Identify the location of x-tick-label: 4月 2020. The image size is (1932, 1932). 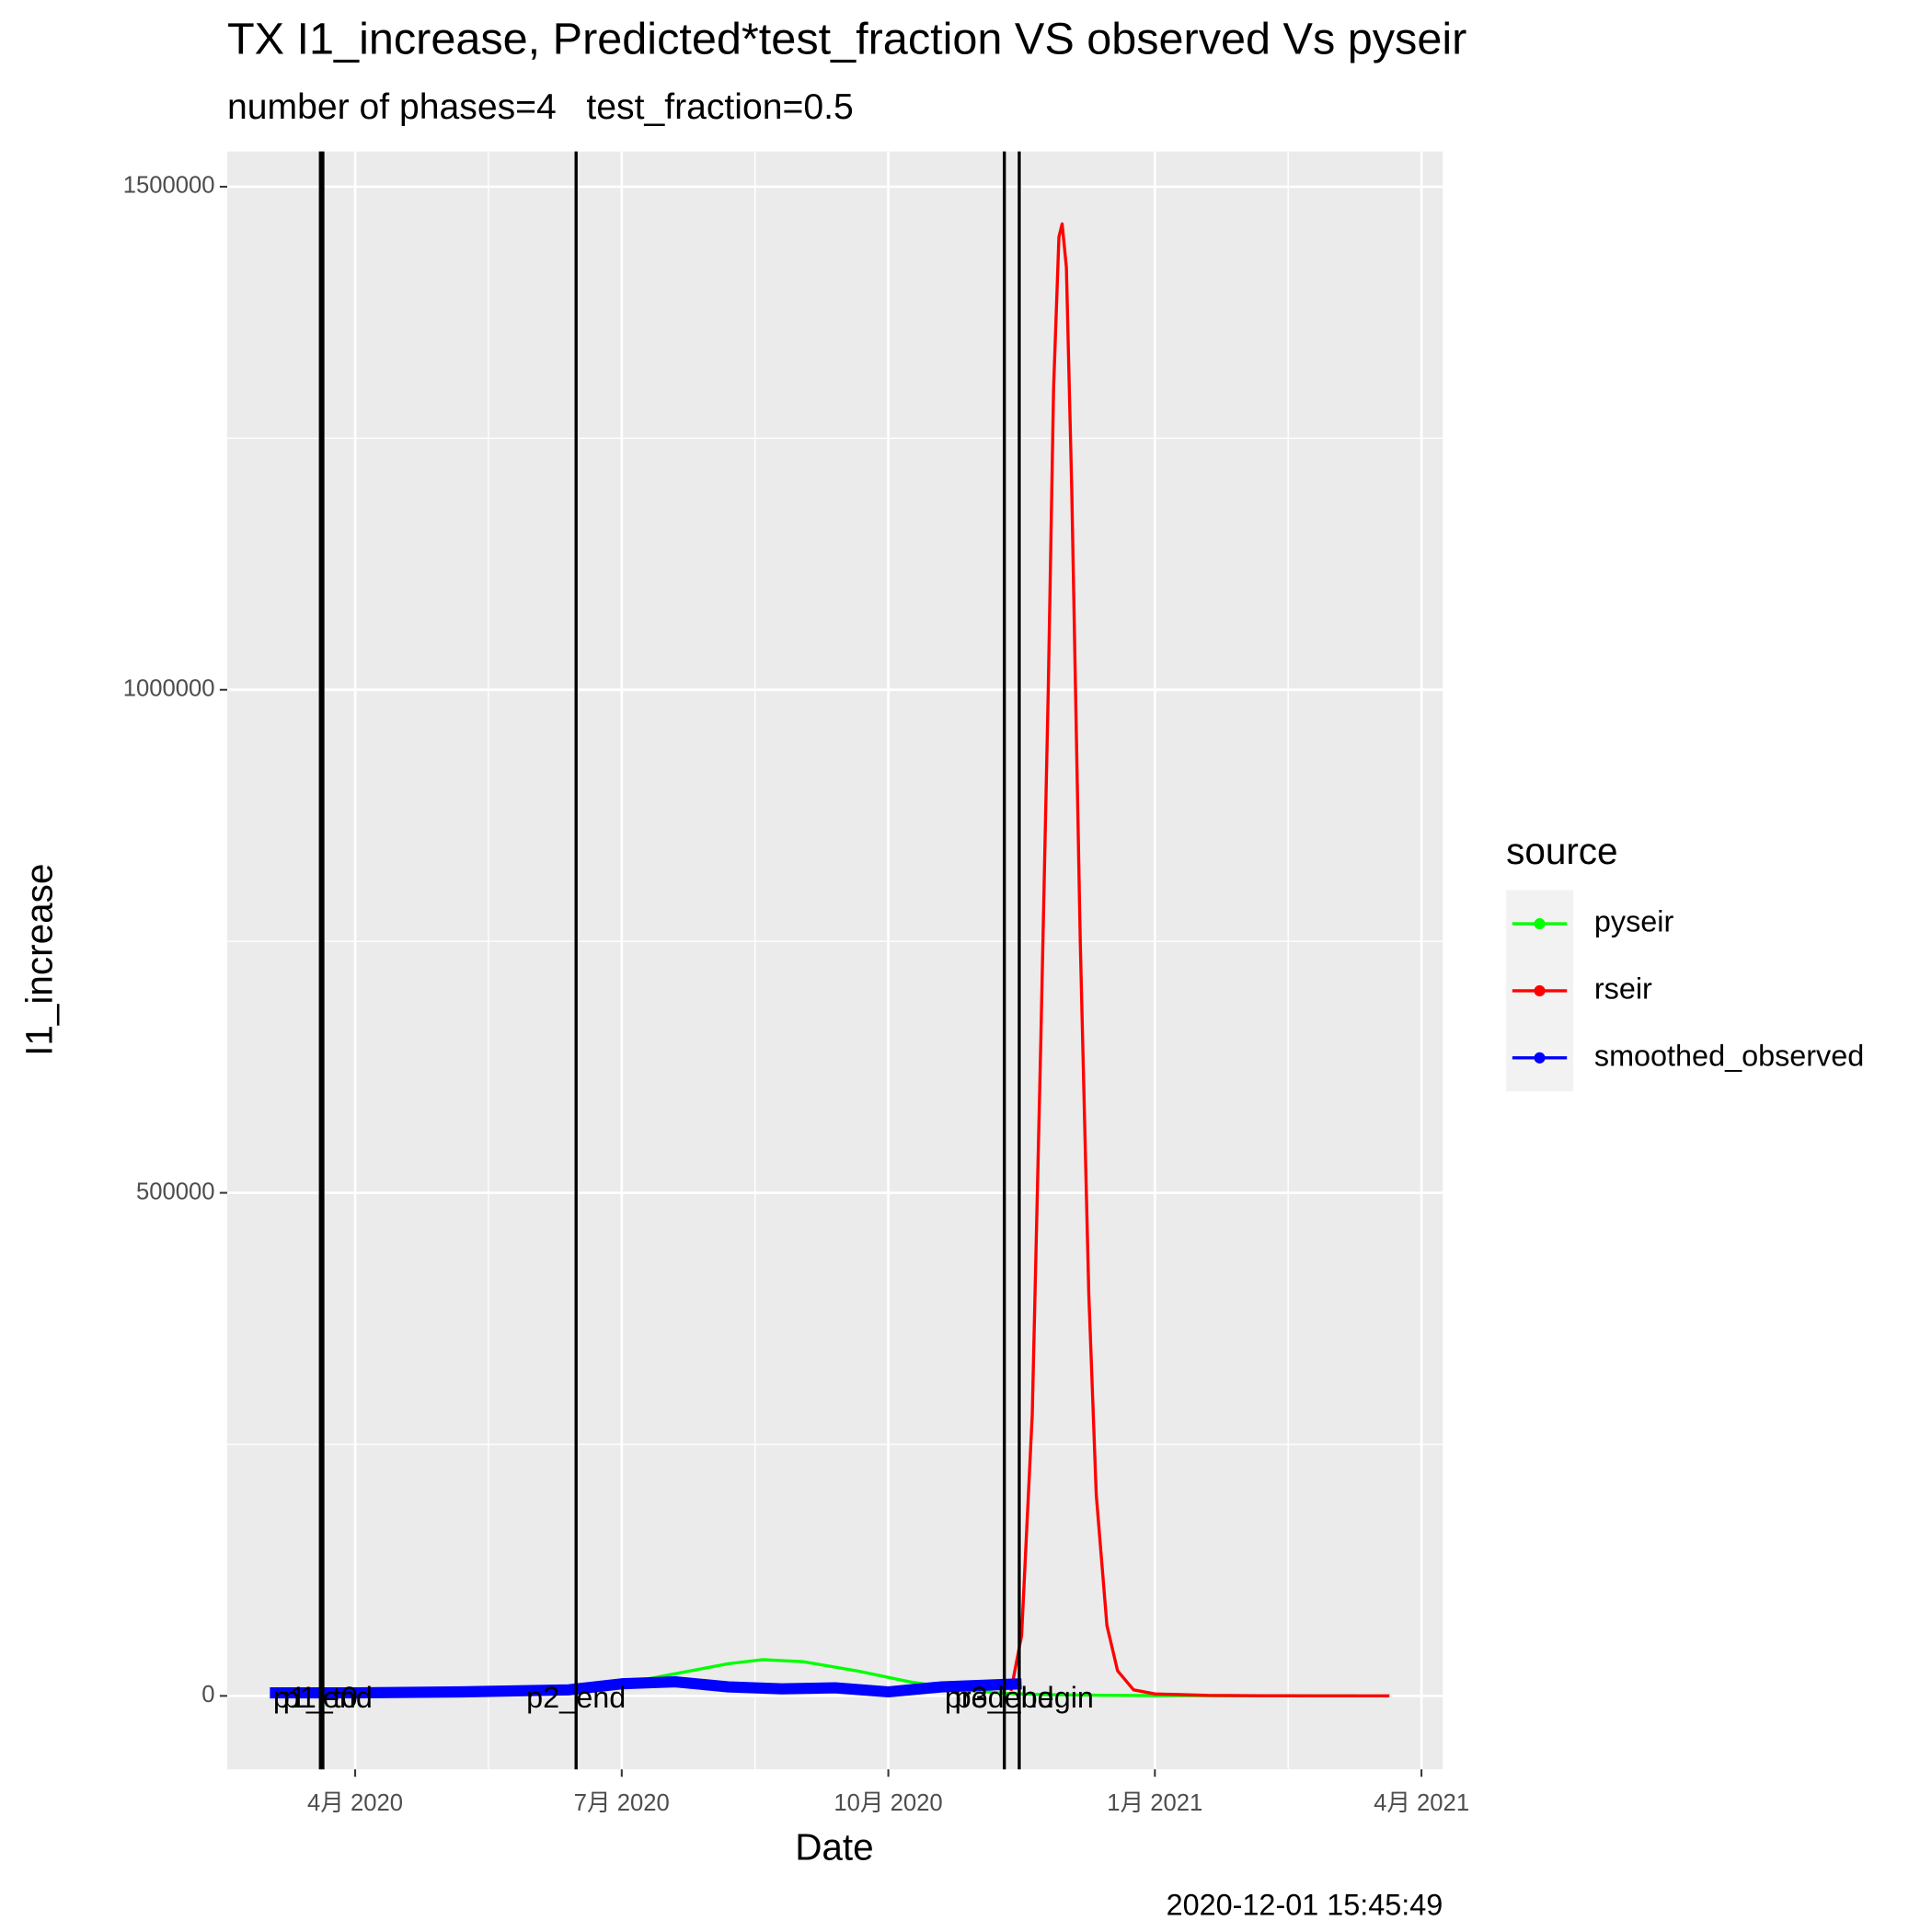
(355, 1803).